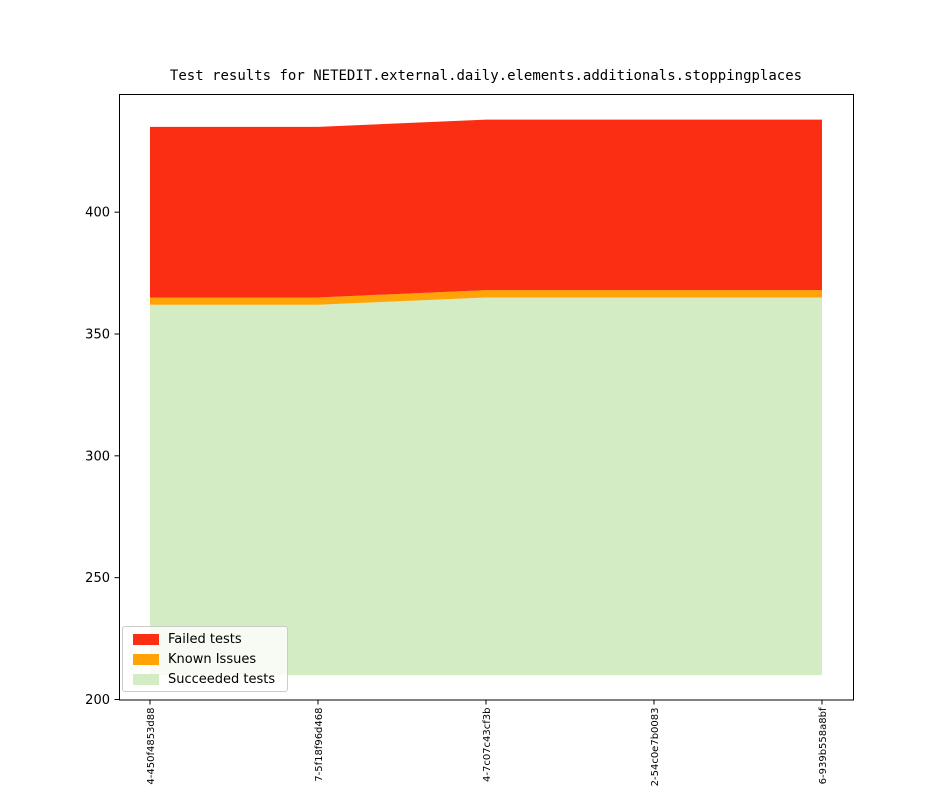 This screenshot has width=944, height=787. Describe the element at coordinates (212, 659) in the screenshot. I see `legend-label: Known Issues` at that location.